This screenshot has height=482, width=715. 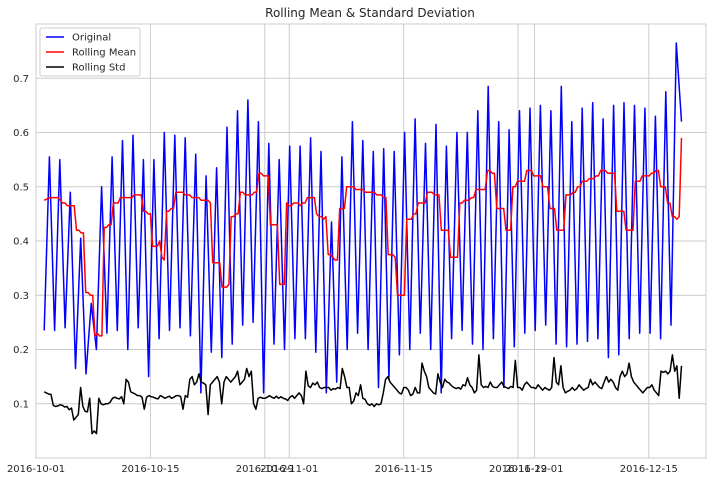 What do you see at coordinates (518, 469) in the screenshot?
I see `x-tick-label: 2016-11-29` at bounding box center [518, 469].